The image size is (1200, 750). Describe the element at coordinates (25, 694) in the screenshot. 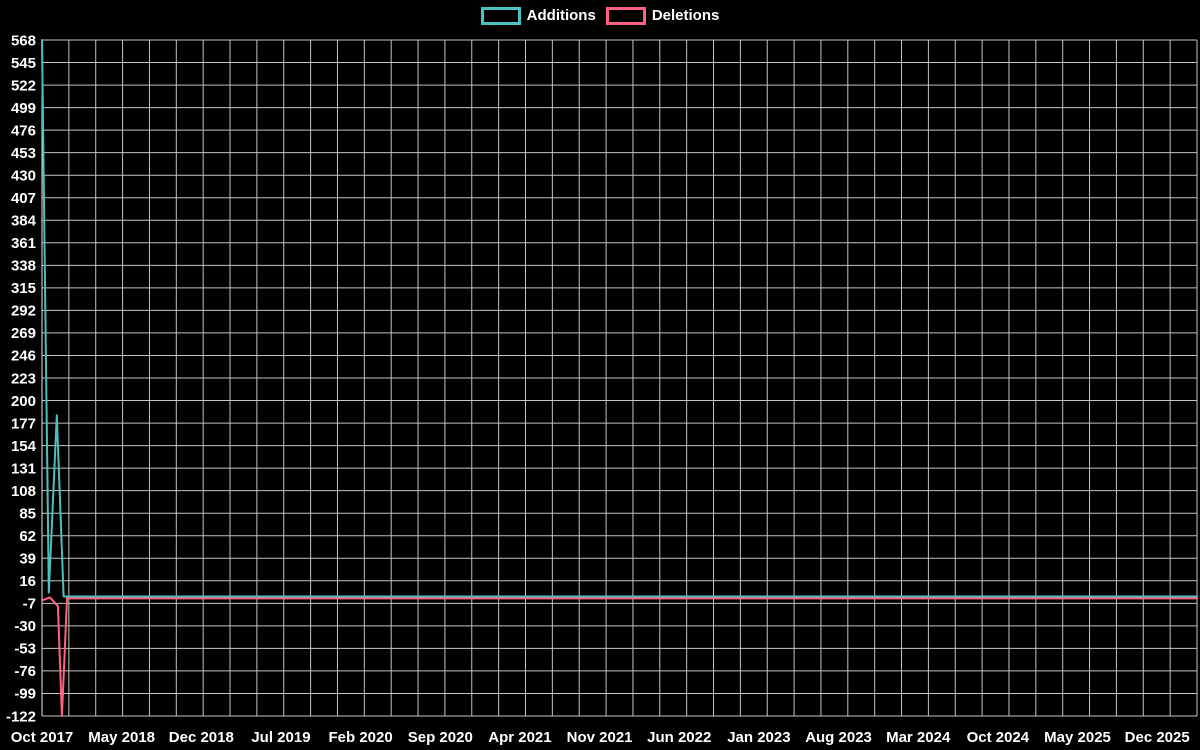

I see `svg-text: -99` at that location.